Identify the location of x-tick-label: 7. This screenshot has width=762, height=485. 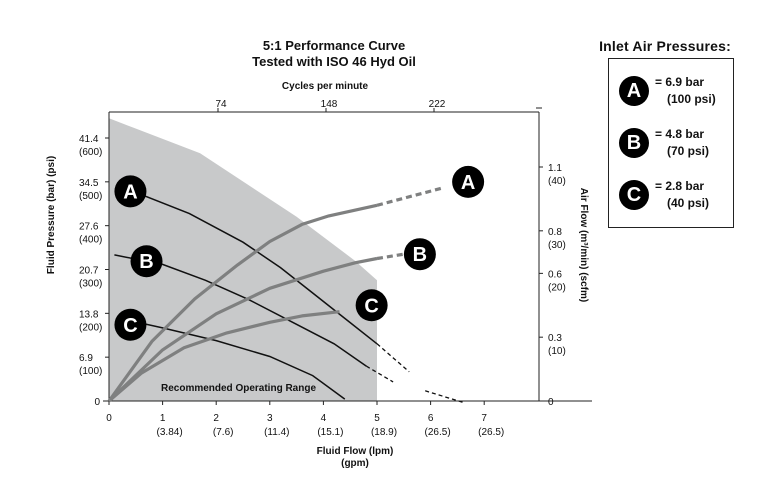
(484, 418).